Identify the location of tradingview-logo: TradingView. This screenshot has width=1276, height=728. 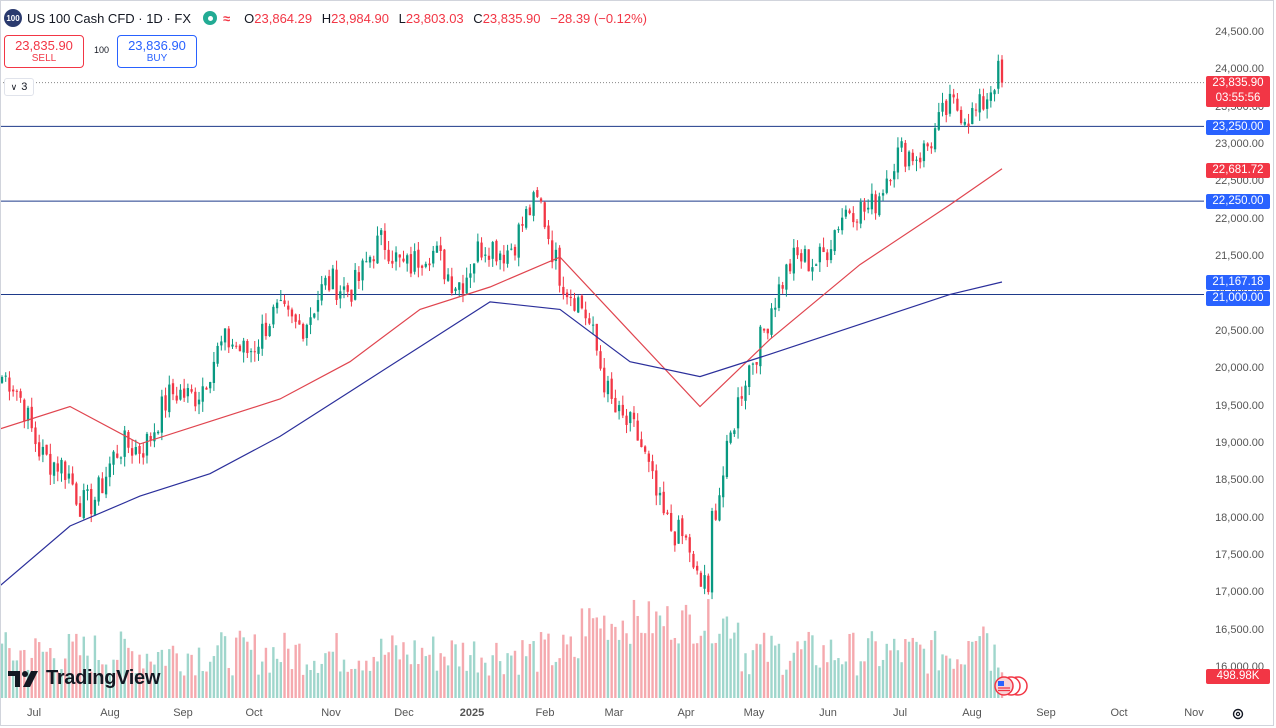
(84, 678).